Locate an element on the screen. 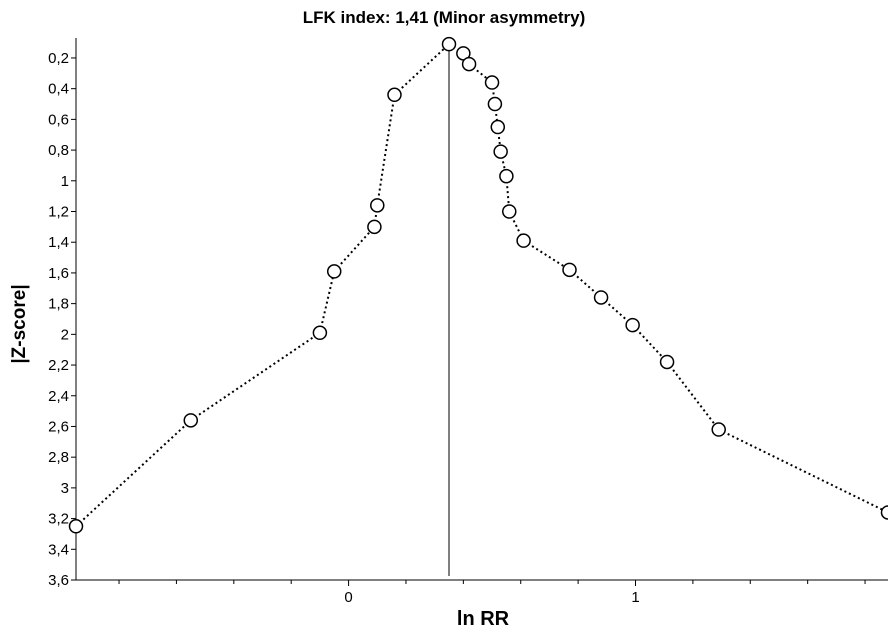 The image size is (888, 637). x-tick-label: 0 is located at coordinates (348, 597).